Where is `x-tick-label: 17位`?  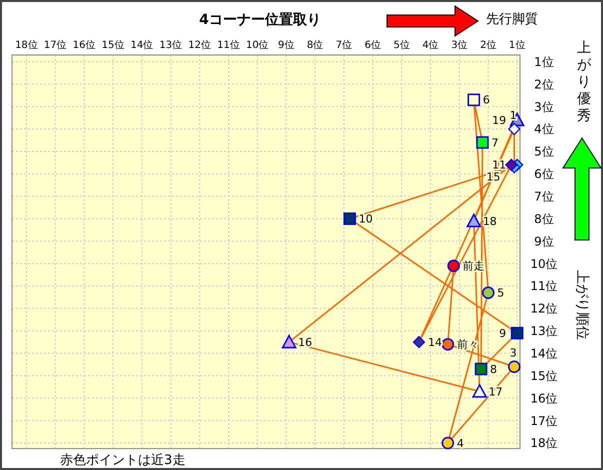 x-tick-label: 17位 is located at coordinates (55, 45).